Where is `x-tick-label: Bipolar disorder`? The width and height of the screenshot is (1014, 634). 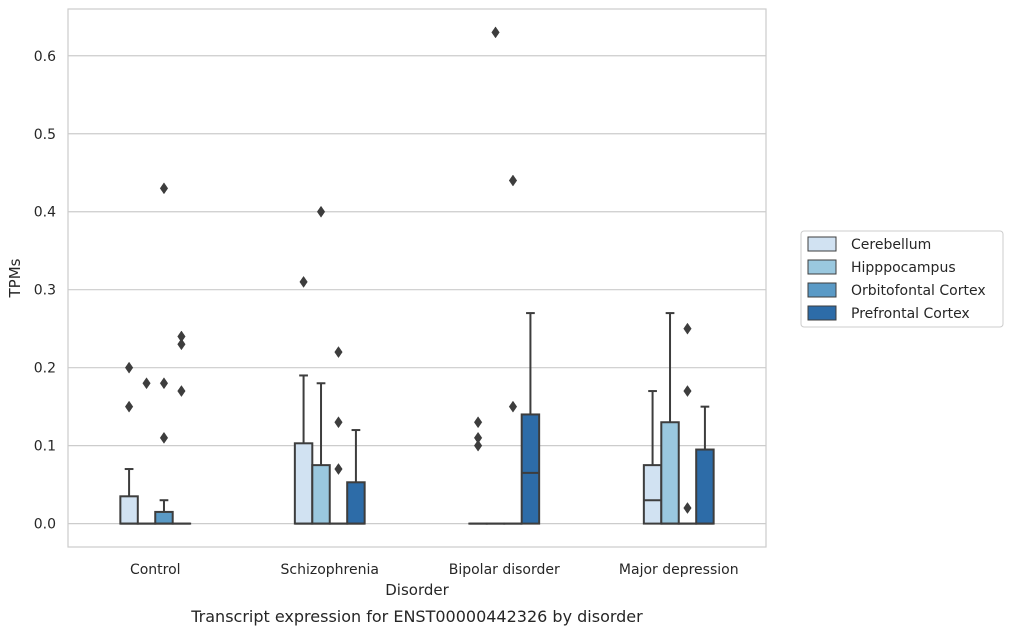
x-tick-label: Bipolar disorder is located at coordinates (504, 570).